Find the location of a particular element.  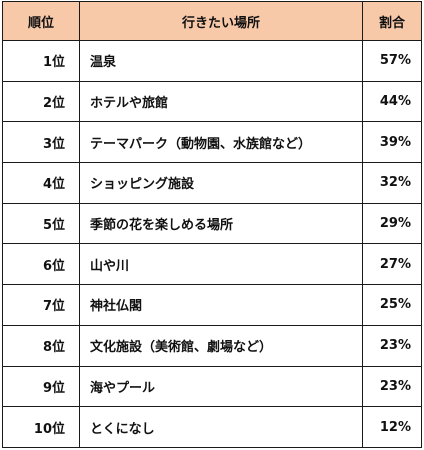

rank-cell: 3位 is located at coordinates (41, 142).